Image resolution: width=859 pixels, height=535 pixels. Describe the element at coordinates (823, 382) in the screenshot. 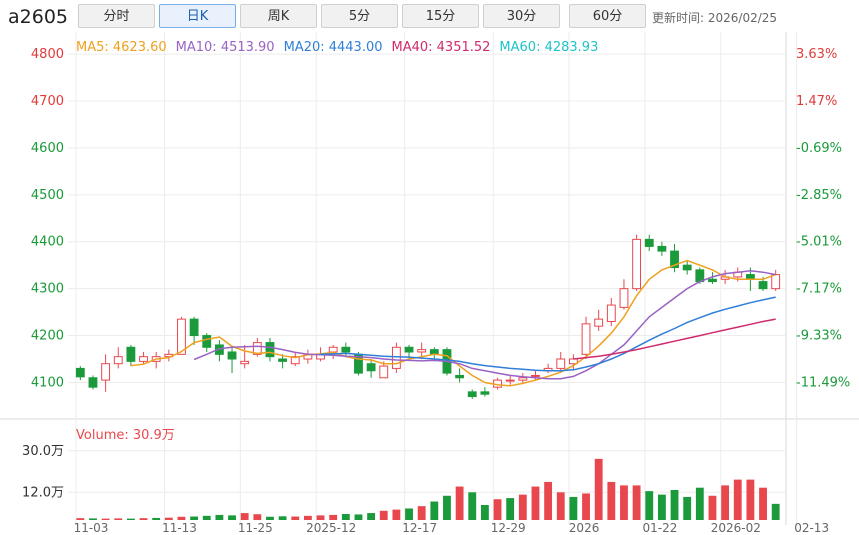

I see `pct-tick-label: -11.49%` at that location.